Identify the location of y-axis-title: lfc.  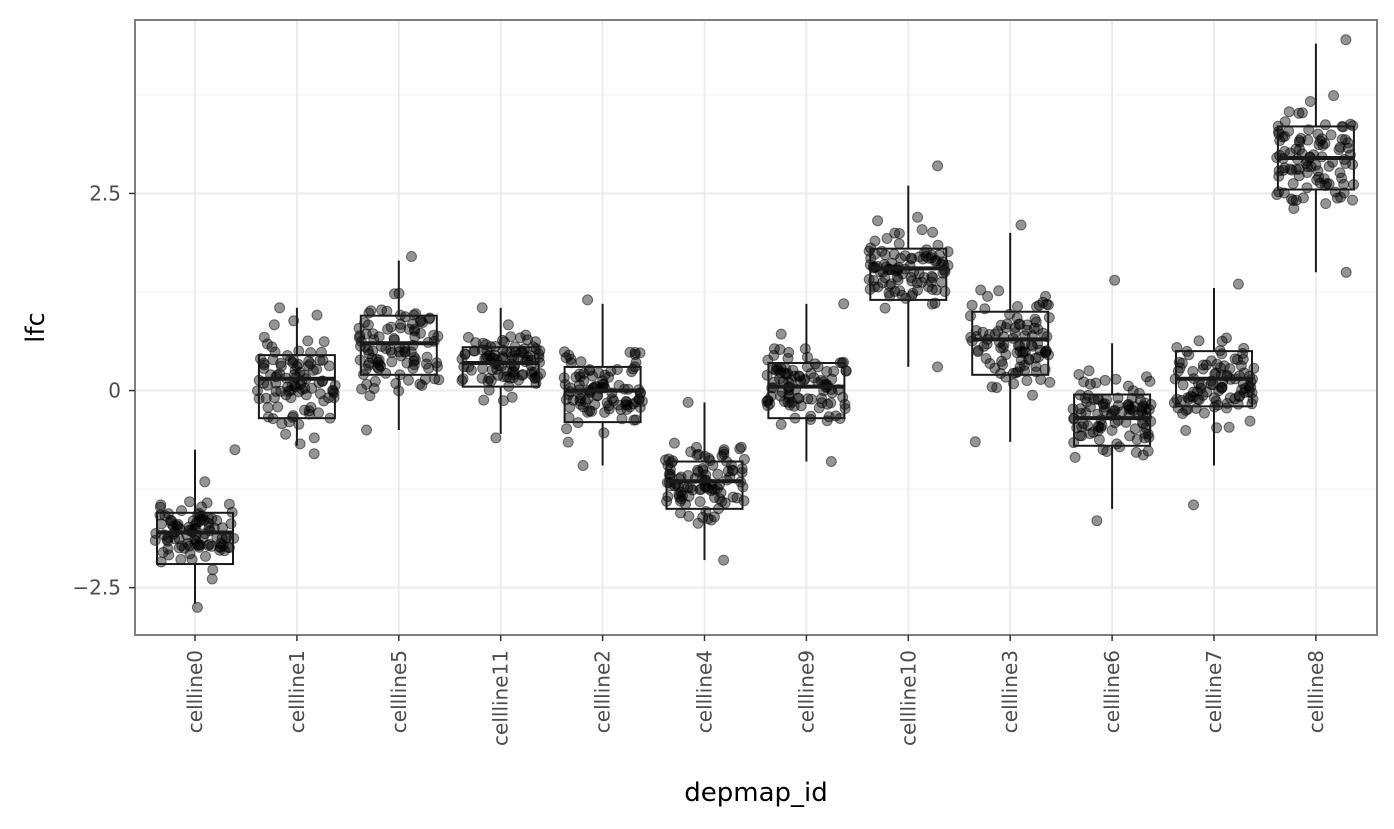
(36, 327).